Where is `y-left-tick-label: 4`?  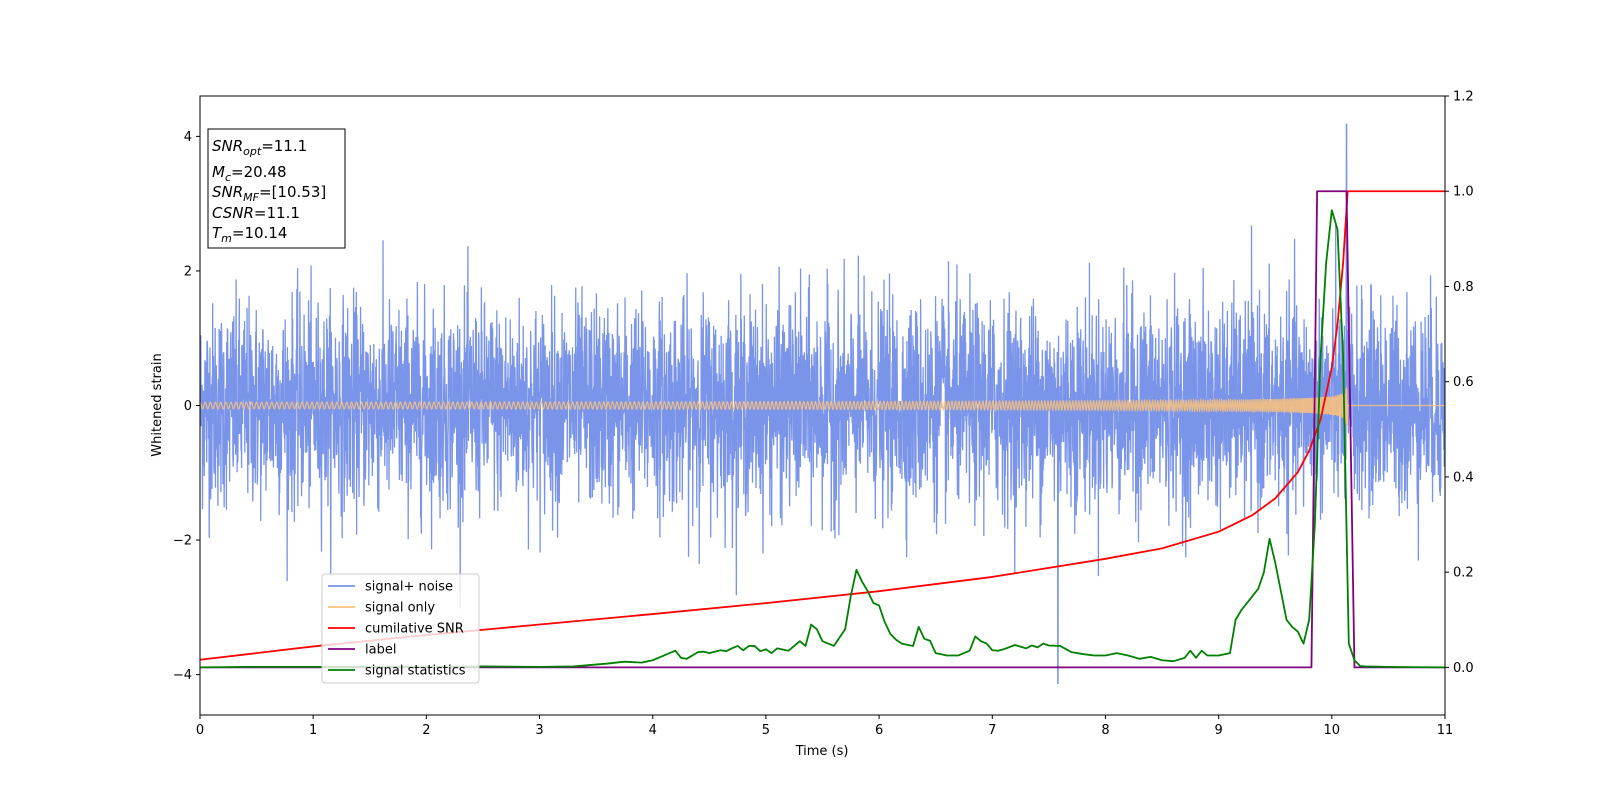
y-left-tick-label: 4 is located at coordinates (188, 137).